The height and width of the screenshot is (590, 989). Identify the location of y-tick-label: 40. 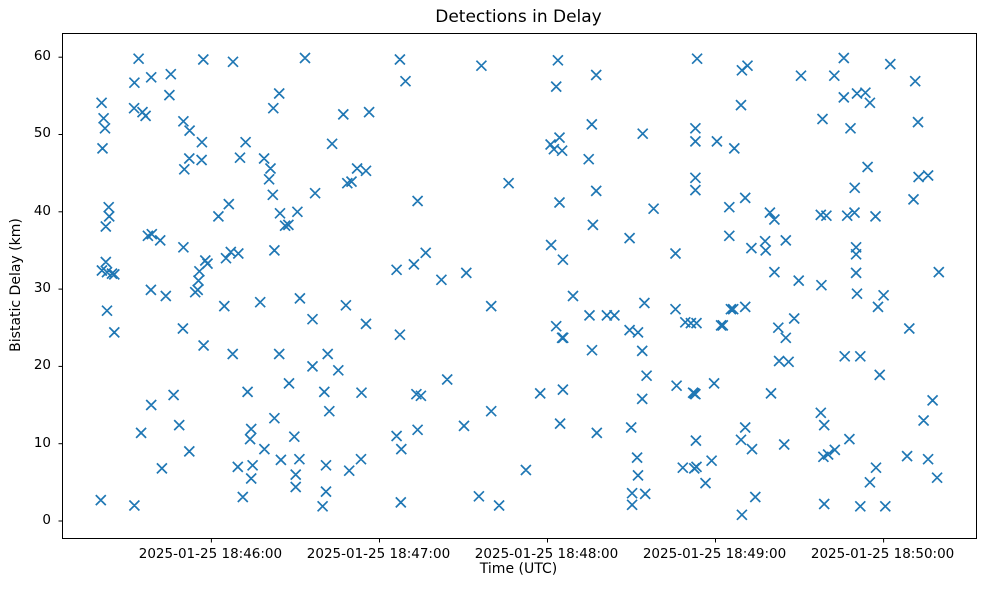
(42, 210).